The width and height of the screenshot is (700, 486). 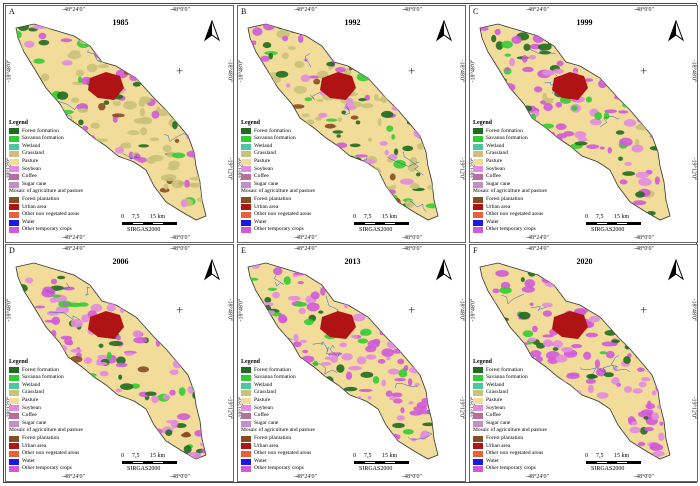 What do you see at coordinates (278, 393) in the screenshot?
I see `legend-item: Grassland` at bounding box center [278, 393].